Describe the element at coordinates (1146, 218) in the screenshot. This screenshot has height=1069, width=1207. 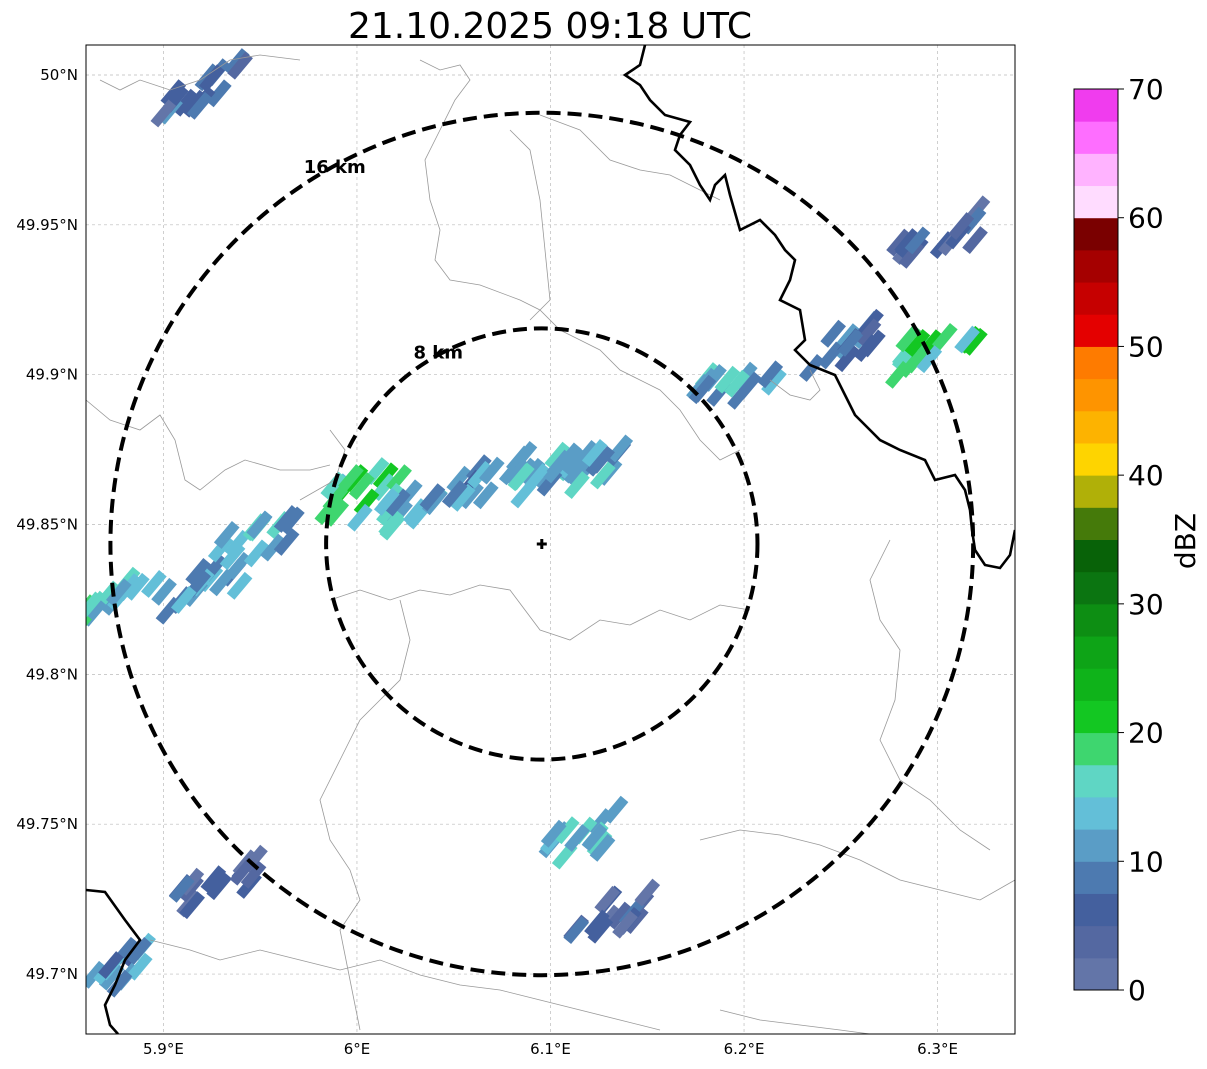
I see `colorbar-tick-label: 60` at that location.